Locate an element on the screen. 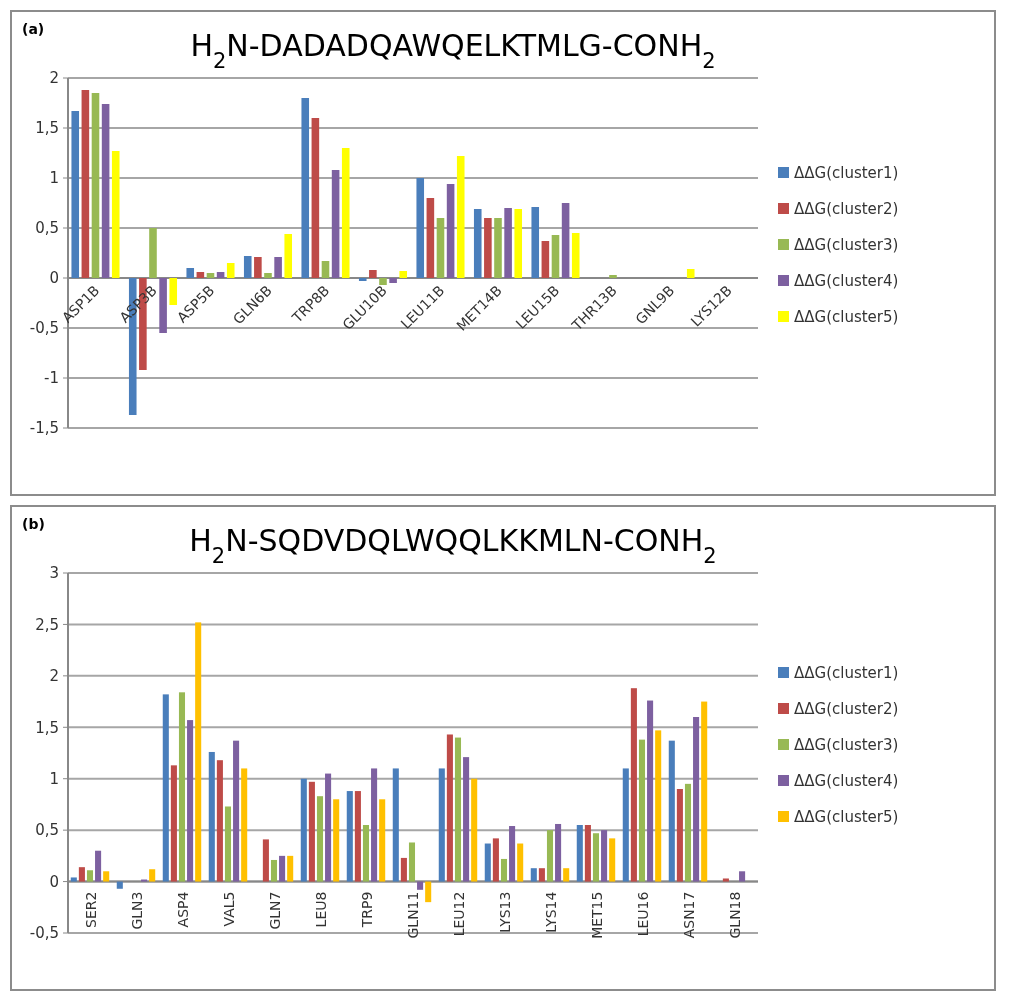  y-tick-label: 3 is located at coordinates (54, 573).